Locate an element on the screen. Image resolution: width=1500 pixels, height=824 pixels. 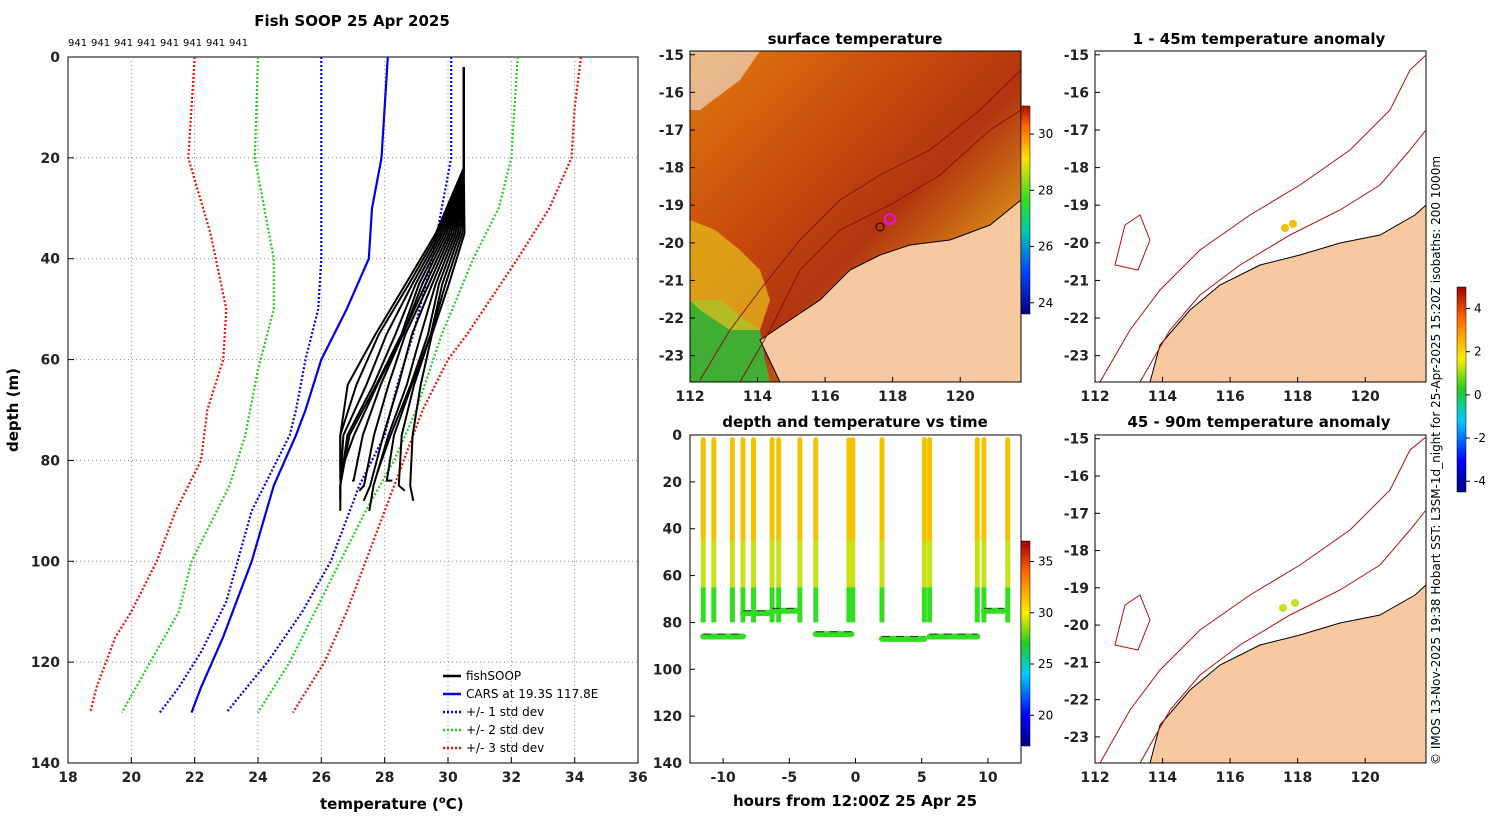
sst-map-title: surface temperature is located at coordinates (855, 39).